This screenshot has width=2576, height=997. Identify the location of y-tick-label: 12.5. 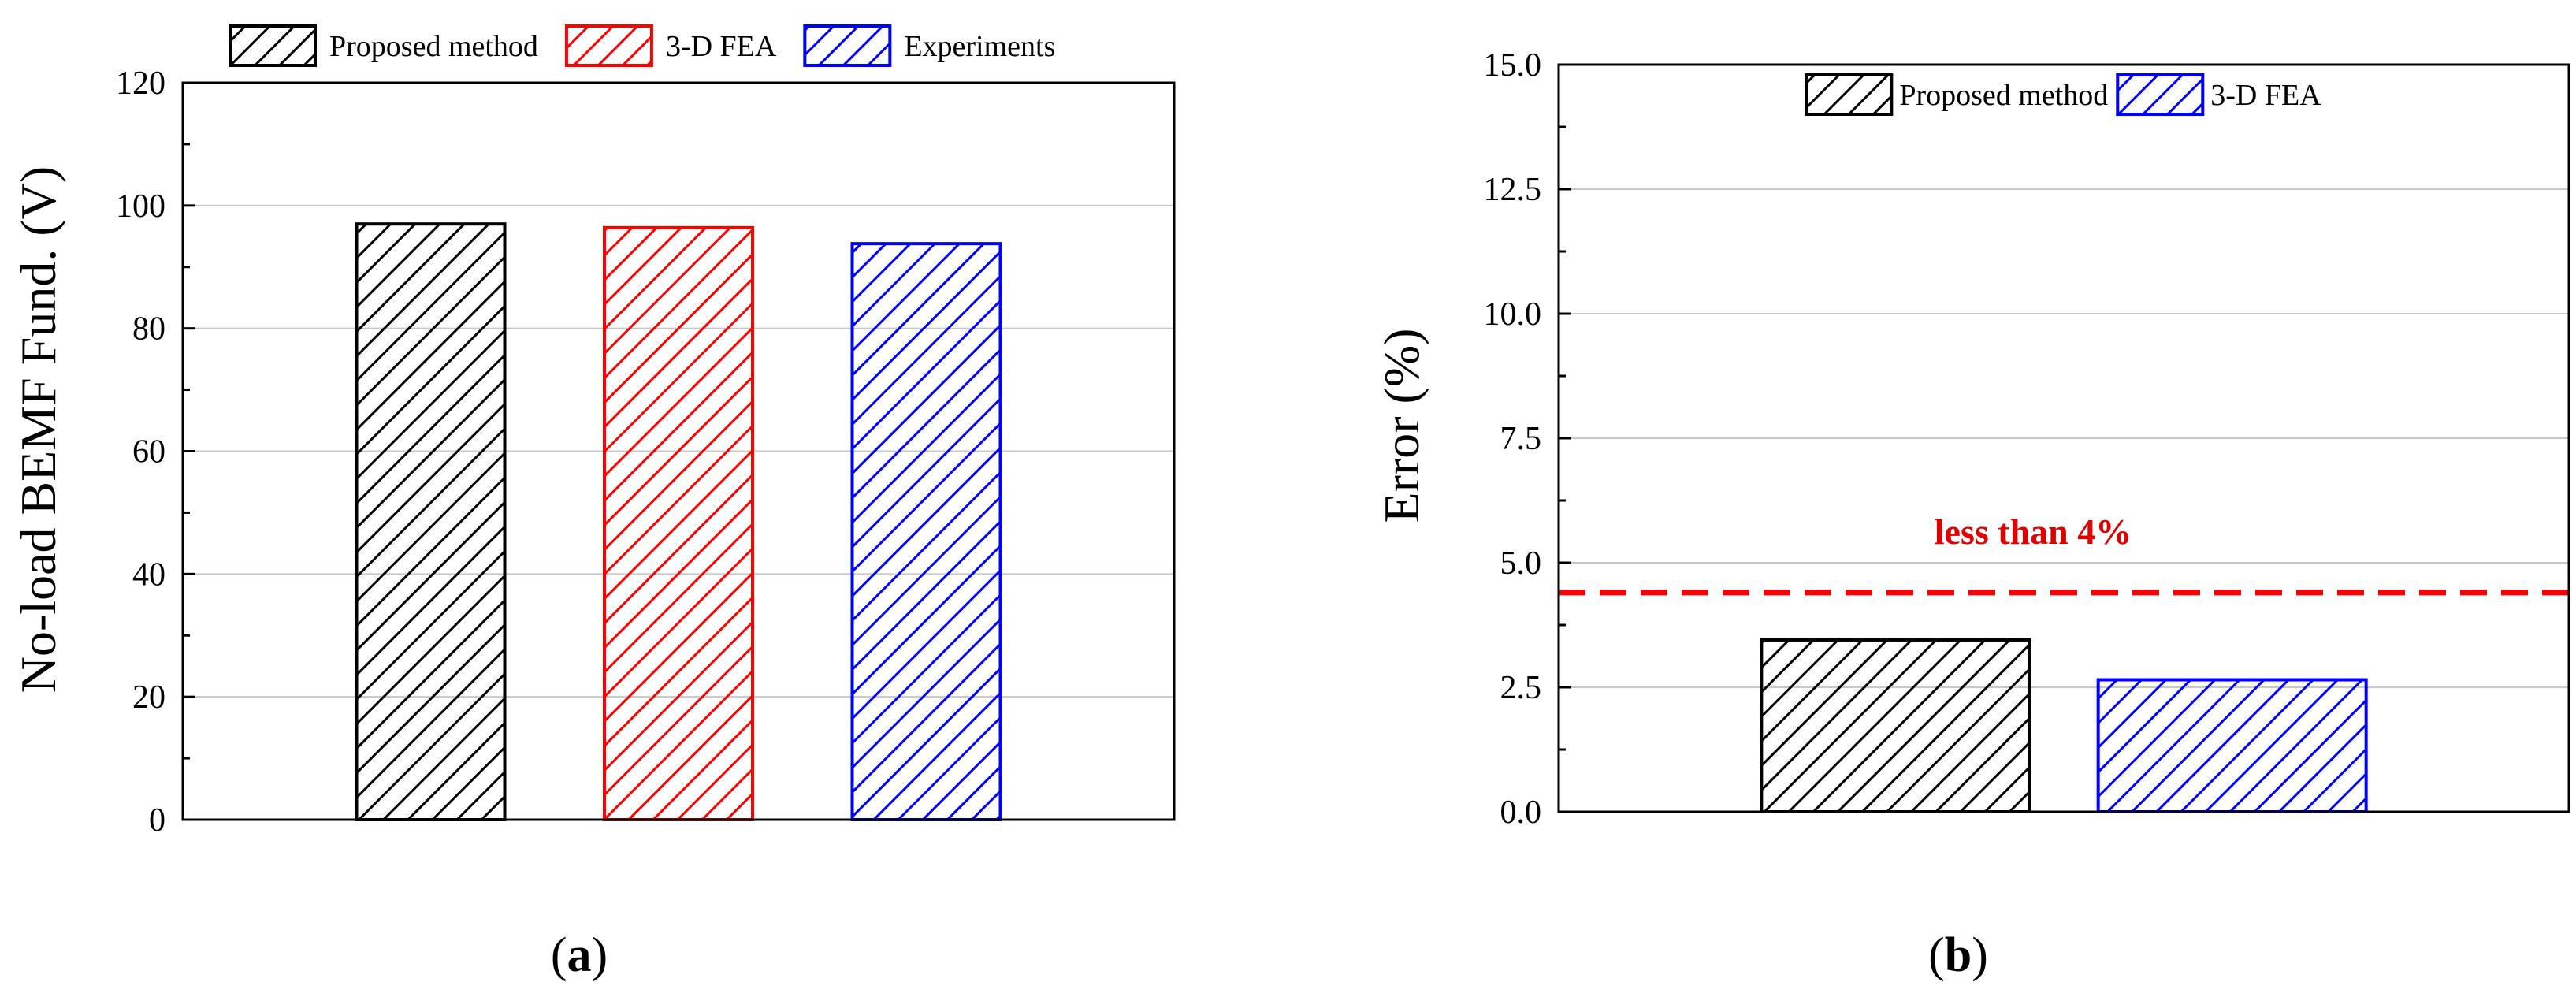
(1513, 190).